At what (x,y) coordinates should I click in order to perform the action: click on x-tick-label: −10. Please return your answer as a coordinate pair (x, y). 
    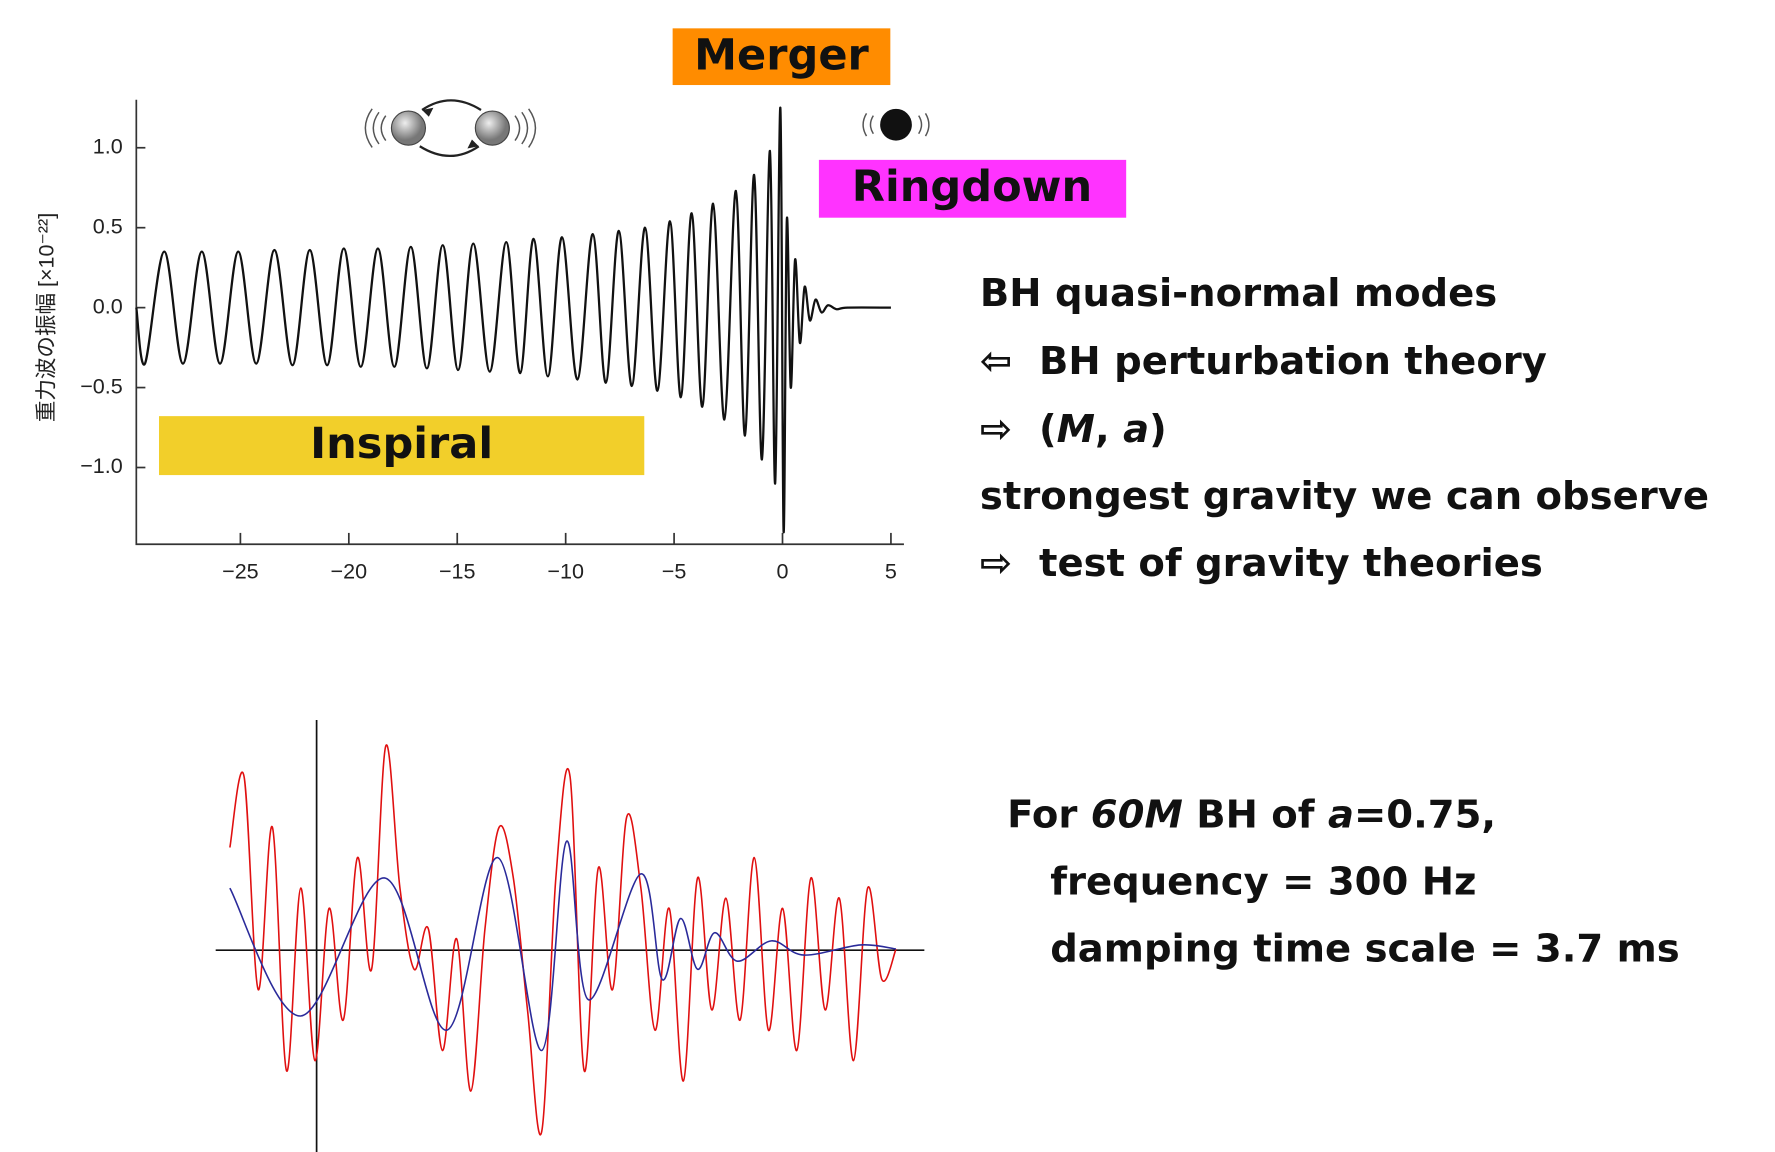
    Looking at the image, I should click on (565, 571).